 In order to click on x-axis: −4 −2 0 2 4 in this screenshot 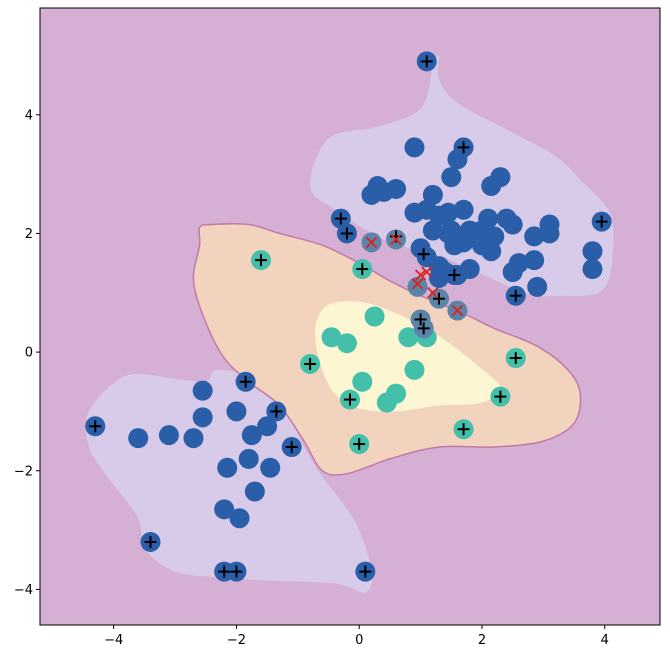, I will do `click(356, 636)`.